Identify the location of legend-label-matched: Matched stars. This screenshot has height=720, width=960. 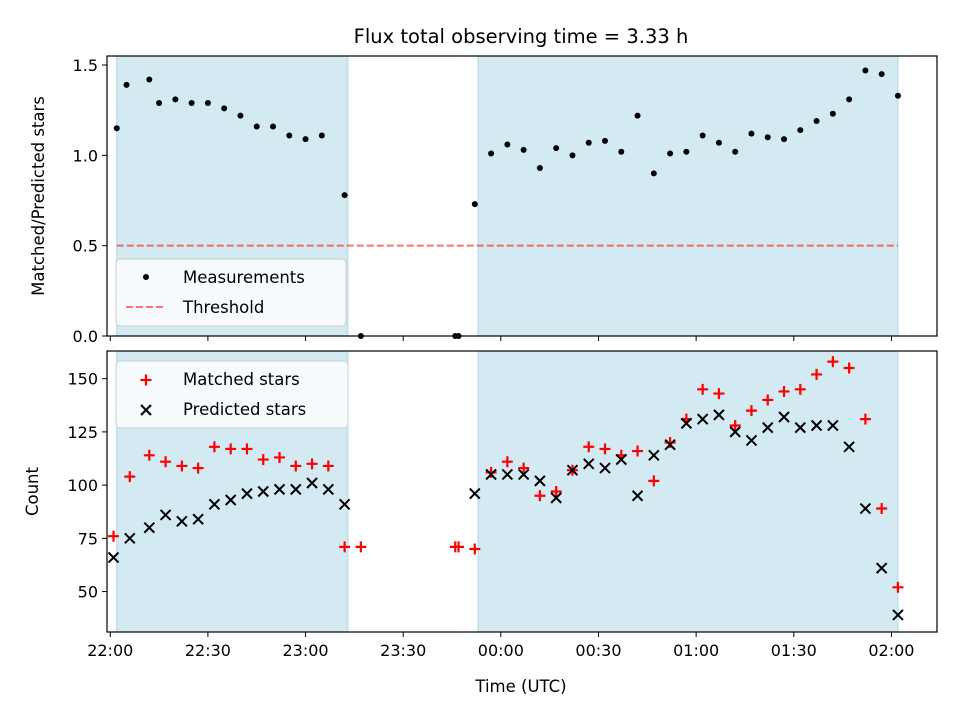
(241, 379).